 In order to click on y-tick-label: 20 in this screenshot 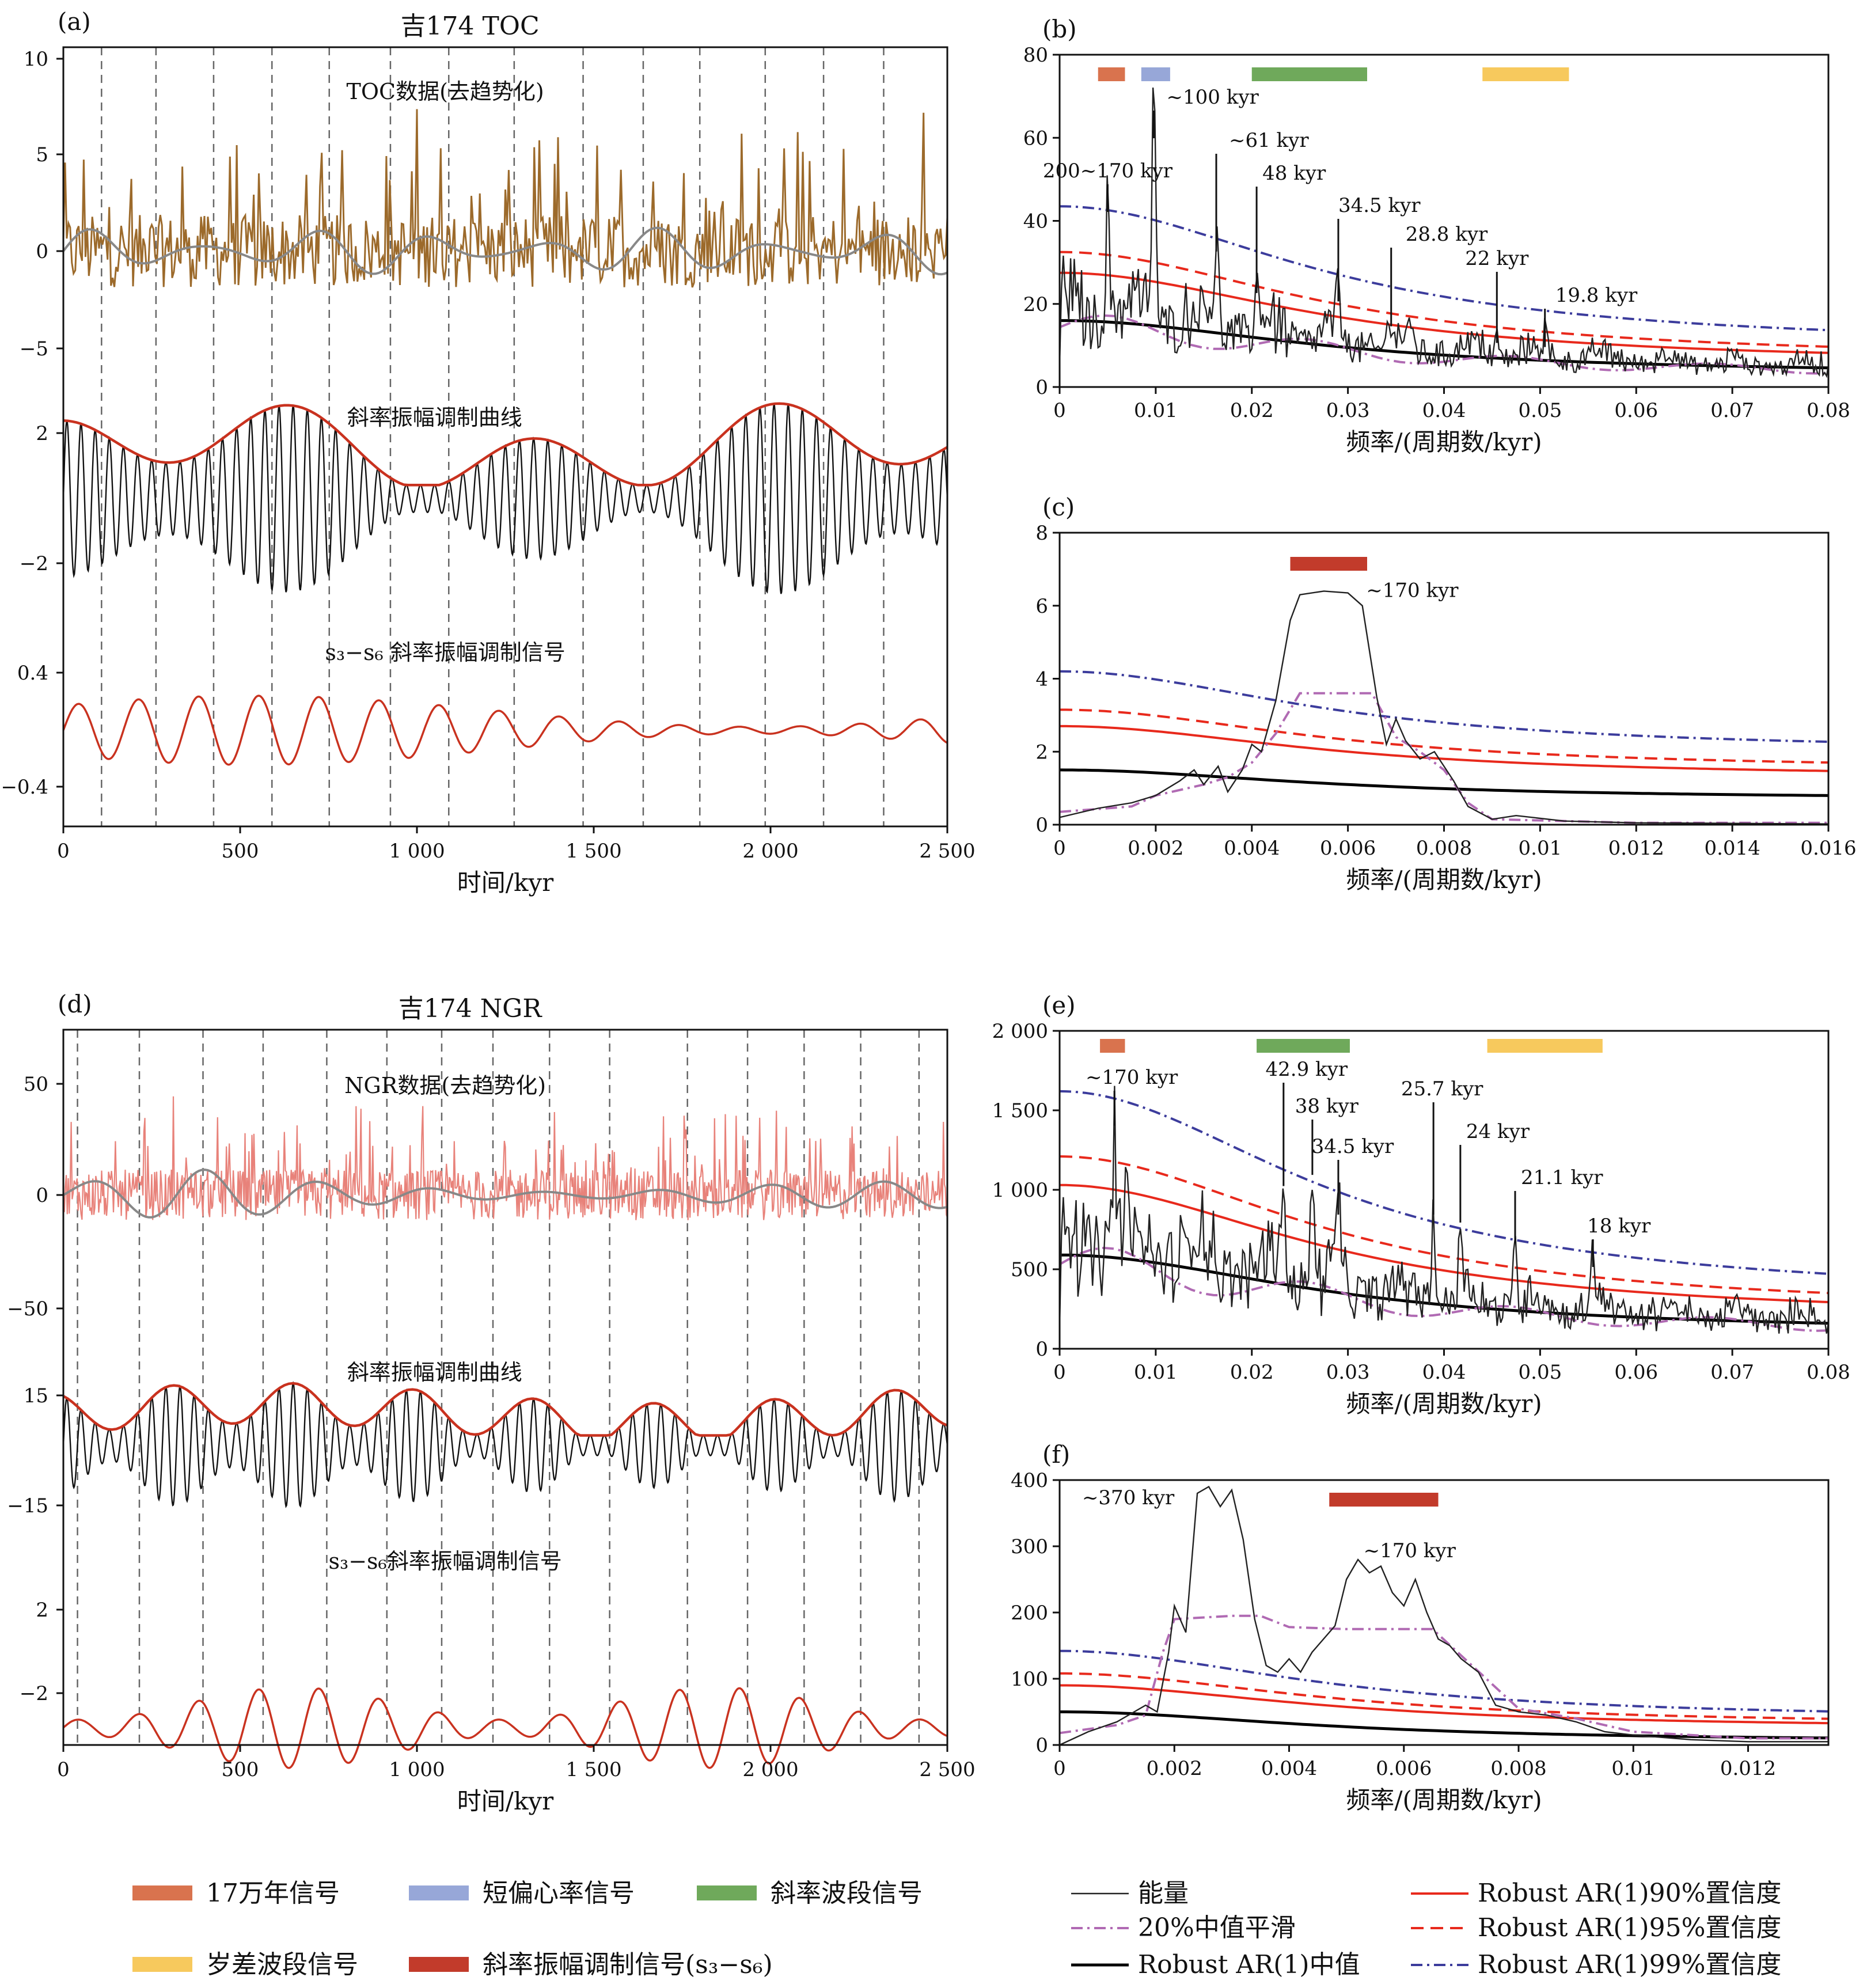, I will do `click(1036, 304)`.